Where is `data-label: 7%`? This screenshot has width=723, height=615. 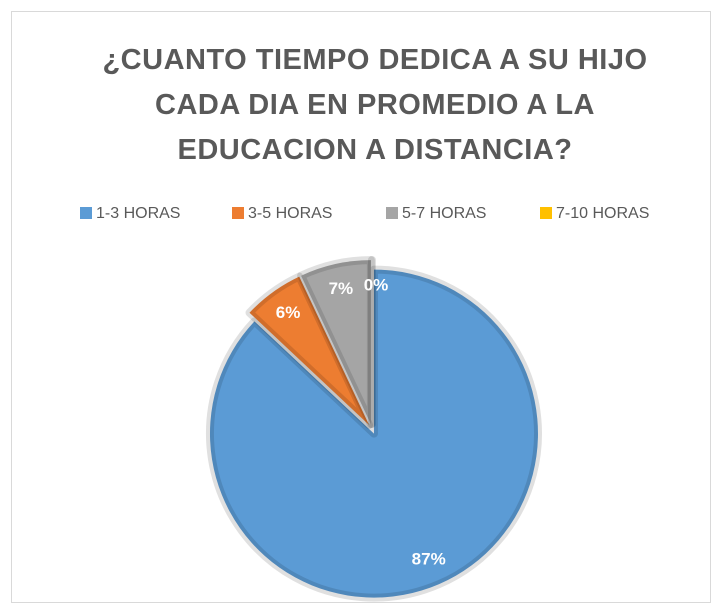
data-label: 7% is located at coordinates (341, 288).